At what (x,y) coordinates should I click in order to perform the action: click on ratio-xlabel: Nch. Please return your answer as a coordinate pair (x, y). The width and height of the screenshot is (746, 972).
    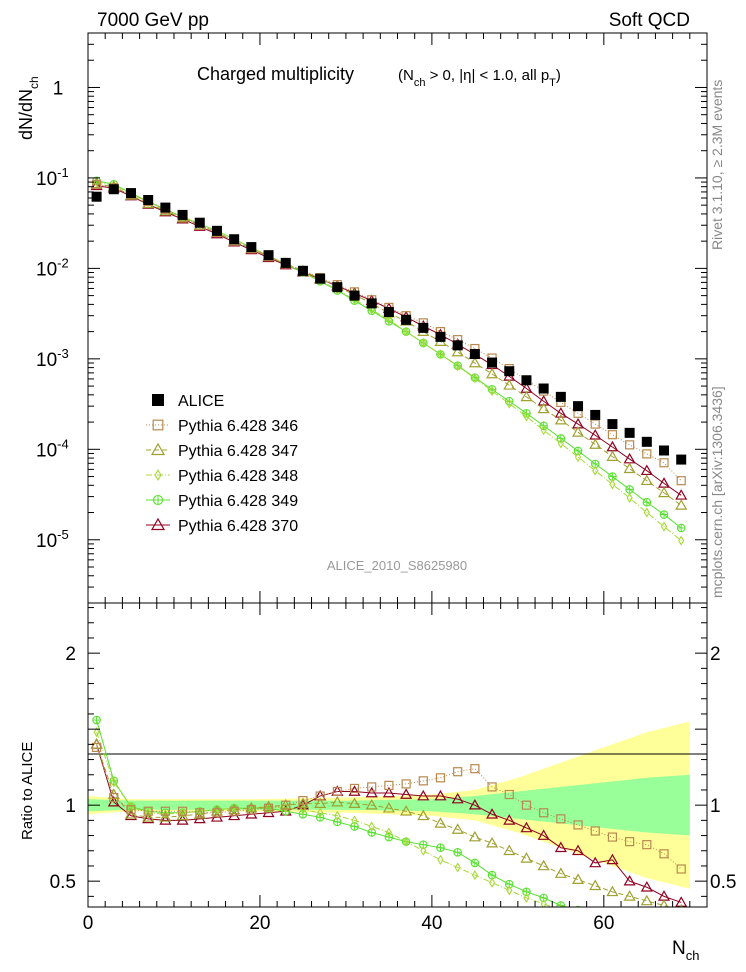
    Looking at the image, I should click on (685, 950).